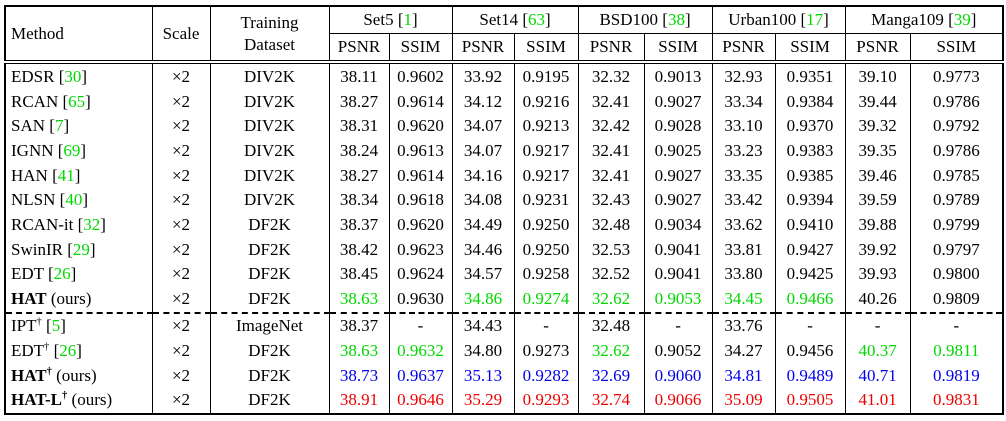 The image size is (1006, 421). I want to click on metric-cell: 32.52, so click(611, 274).